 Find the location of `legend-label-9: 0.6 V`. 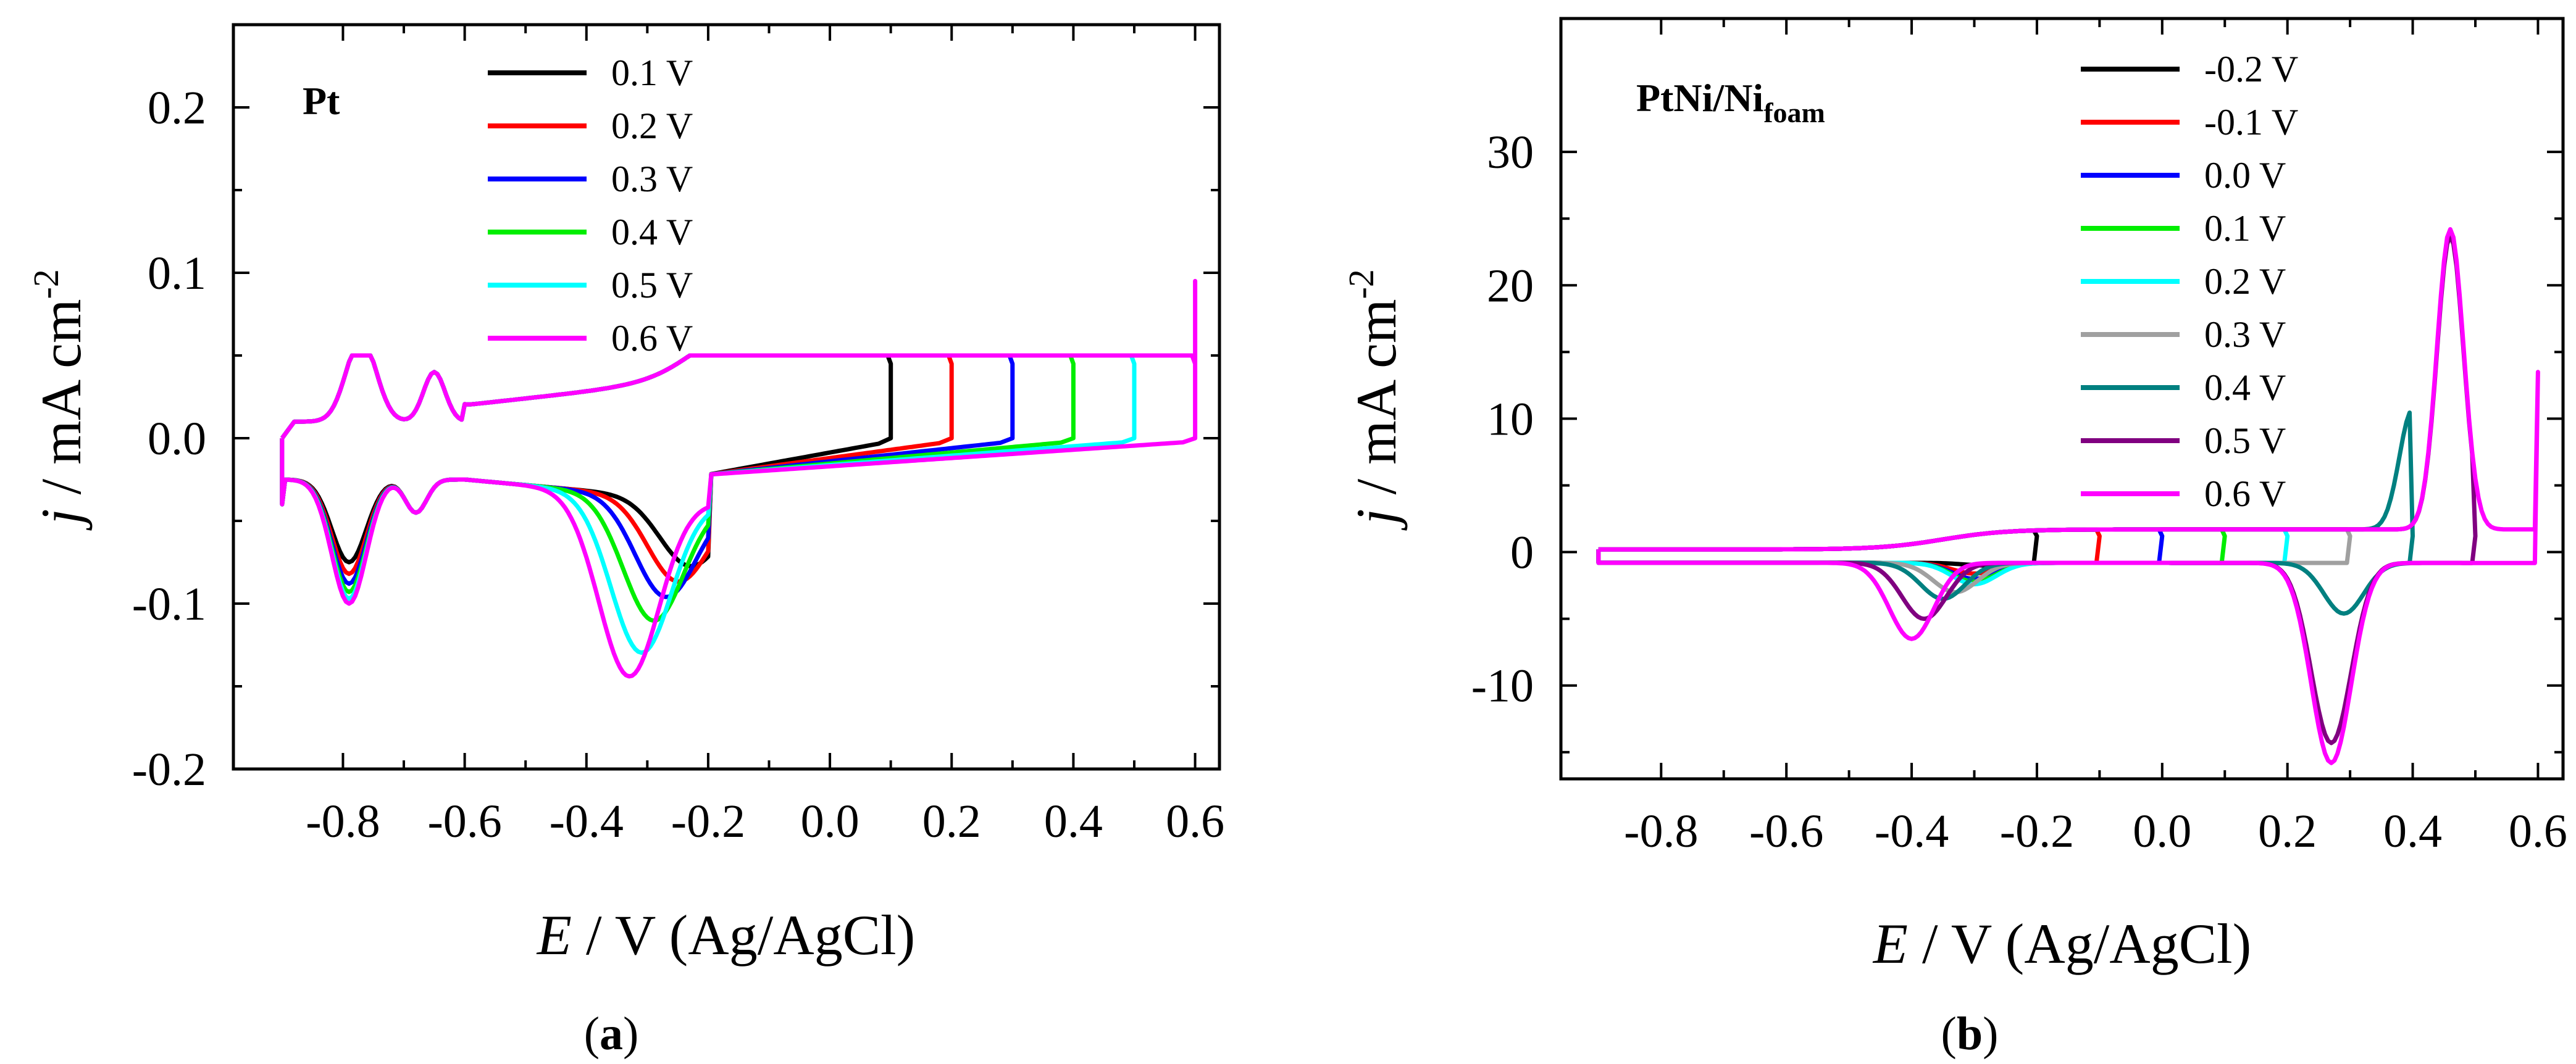

legend-label-9: 0.6 V is located at coordinates (2245, 493).